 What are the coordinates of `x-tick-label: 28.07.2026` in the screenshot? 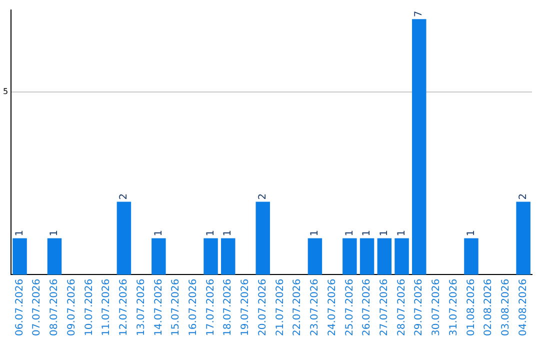 It's located at (402, 307).